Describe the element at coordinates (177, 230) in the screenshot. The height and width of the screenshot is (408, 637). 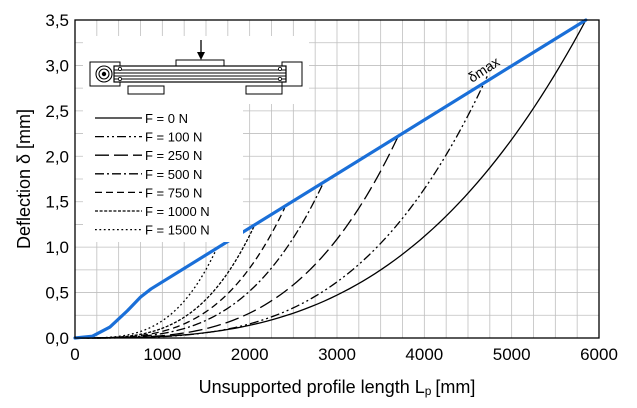
I see `legend-label: F = 1500 N` at that location.